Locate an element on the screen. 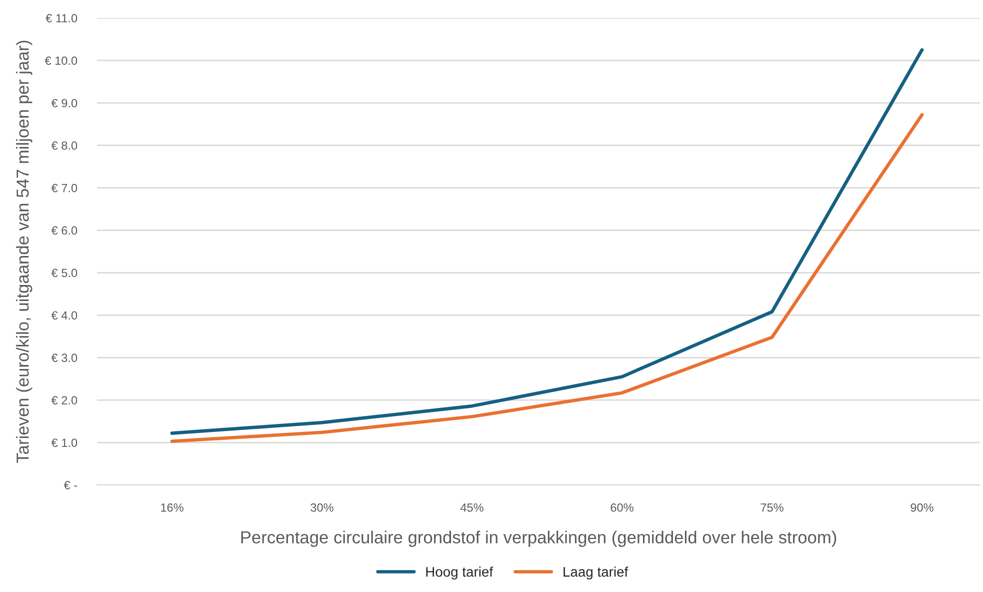 The height and width of the screenshot is (592, 983). x-tick-label: 45% is located at coordinates (472, 507).